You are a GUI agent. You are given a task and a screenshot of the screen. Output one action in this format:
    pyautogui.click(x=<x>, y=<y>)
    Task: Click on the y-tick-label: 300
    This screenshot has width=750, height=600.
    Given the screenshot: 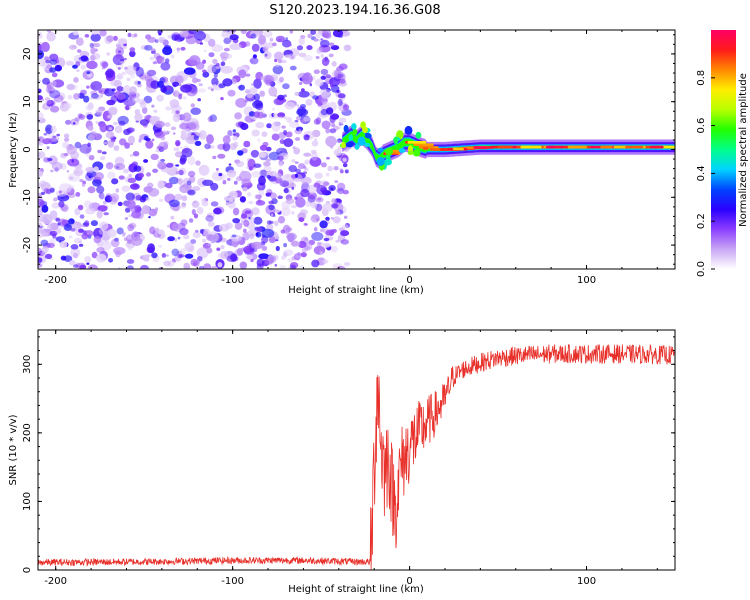 What is the action you would take?
    pyautogui.click(x=27, y=364)
    